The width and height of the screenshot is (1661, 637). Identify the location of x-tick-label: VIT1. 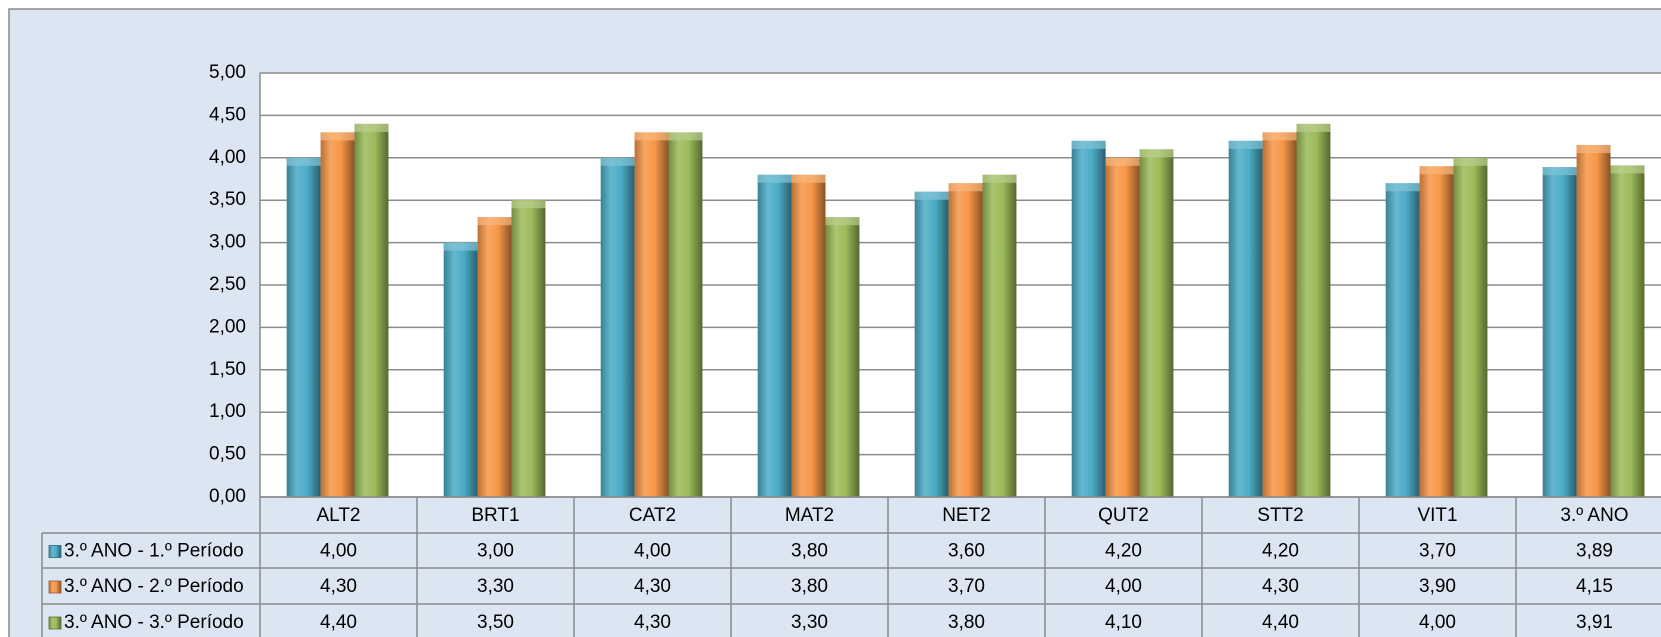
(1437, 515).